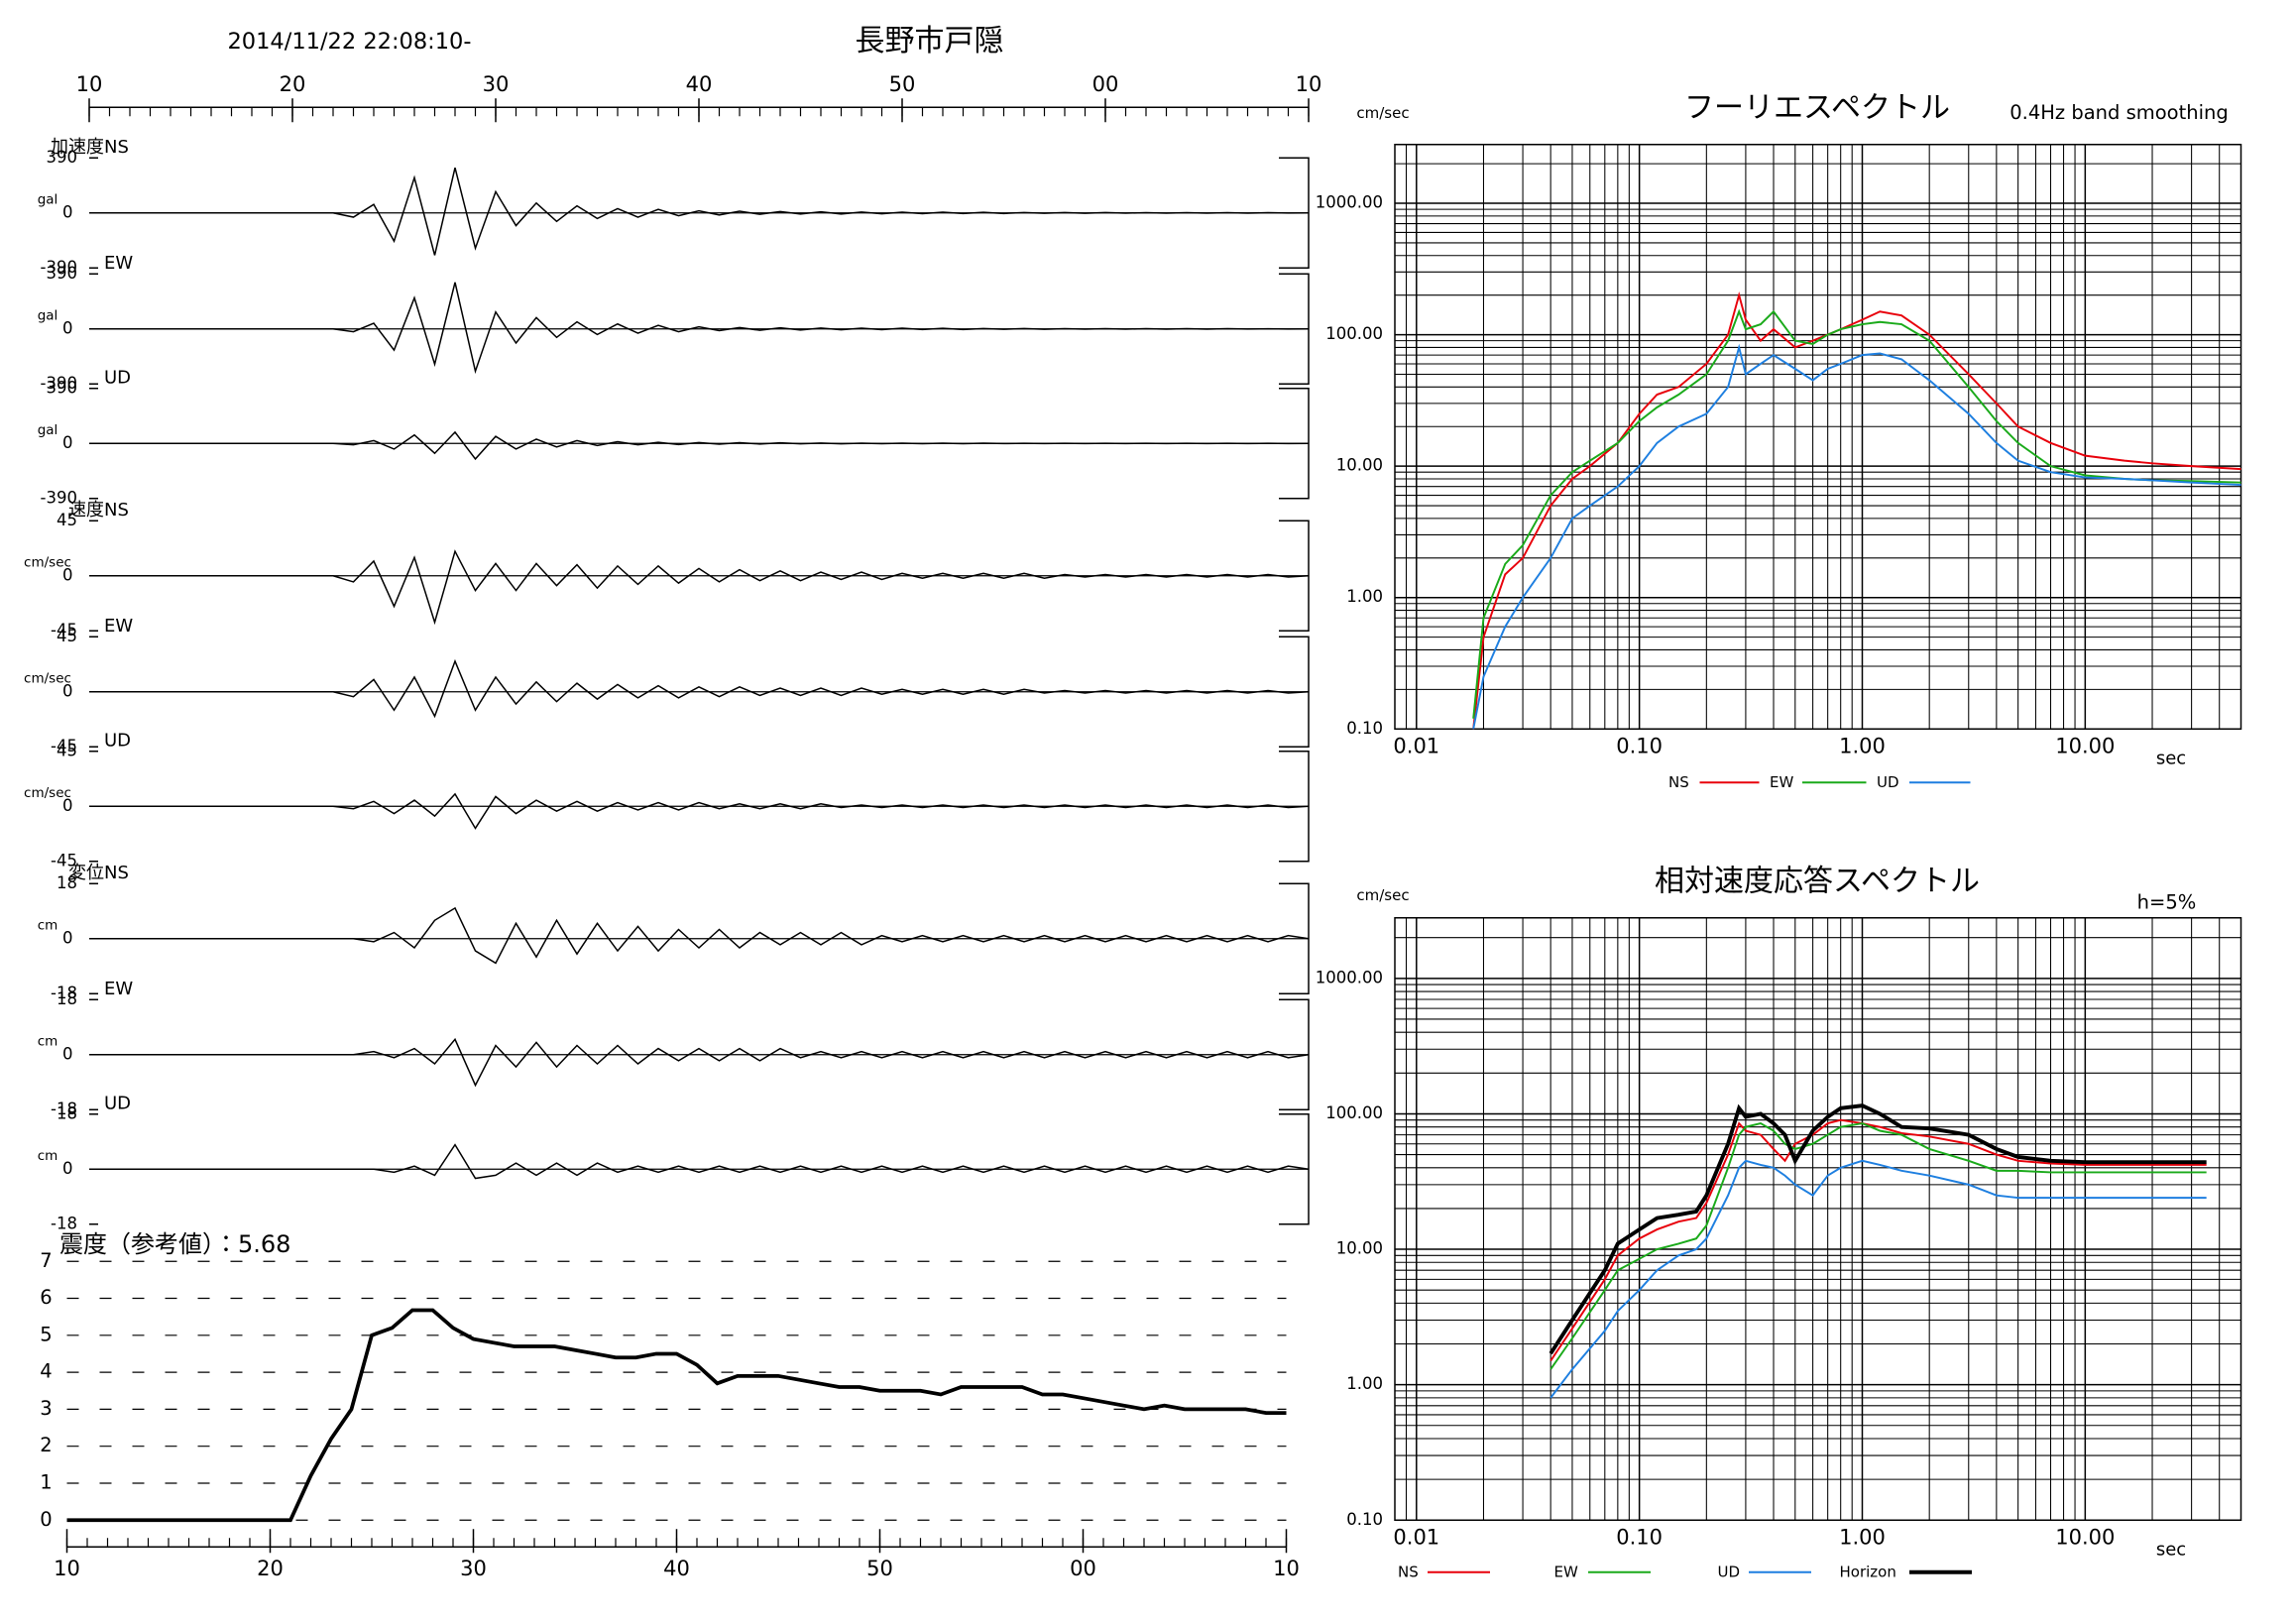  What do you see at coordinates (1817, 107) in the screenshot?
I see `chart-title: フーリエスペクトル` at bounding box center [1817, 107].